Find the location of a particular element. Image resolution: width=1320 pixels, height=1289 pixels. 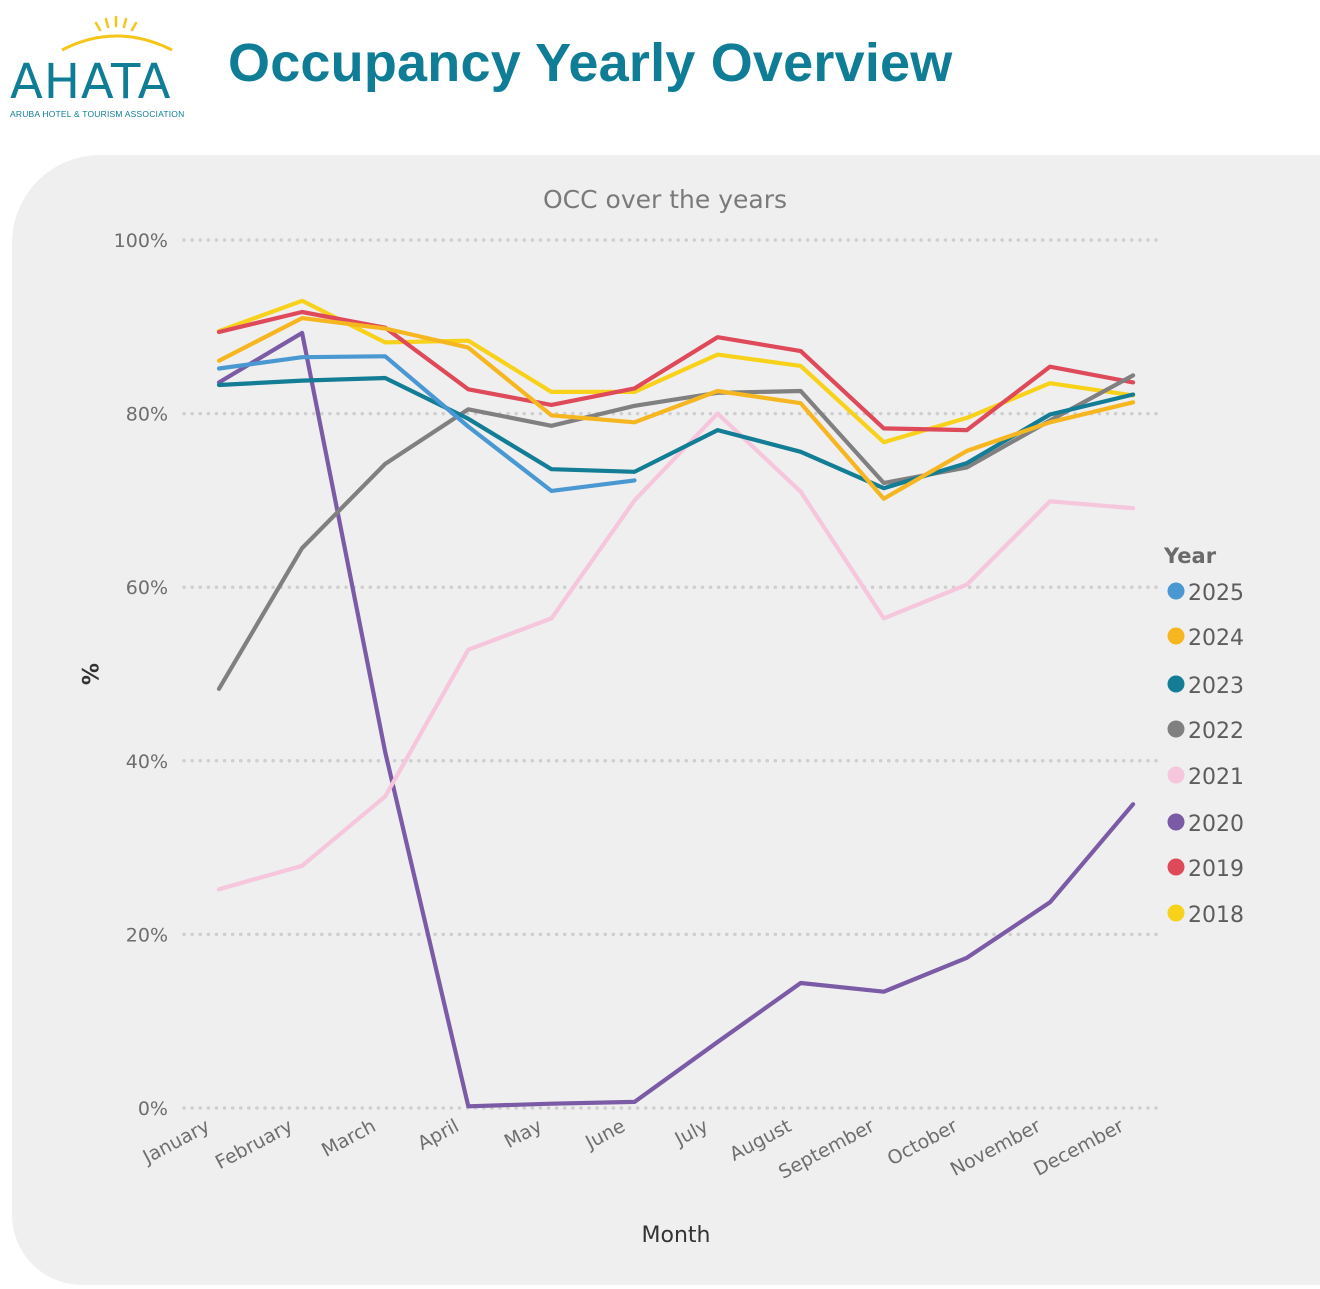

series-line-2024 is located at coordinates (676, 408).